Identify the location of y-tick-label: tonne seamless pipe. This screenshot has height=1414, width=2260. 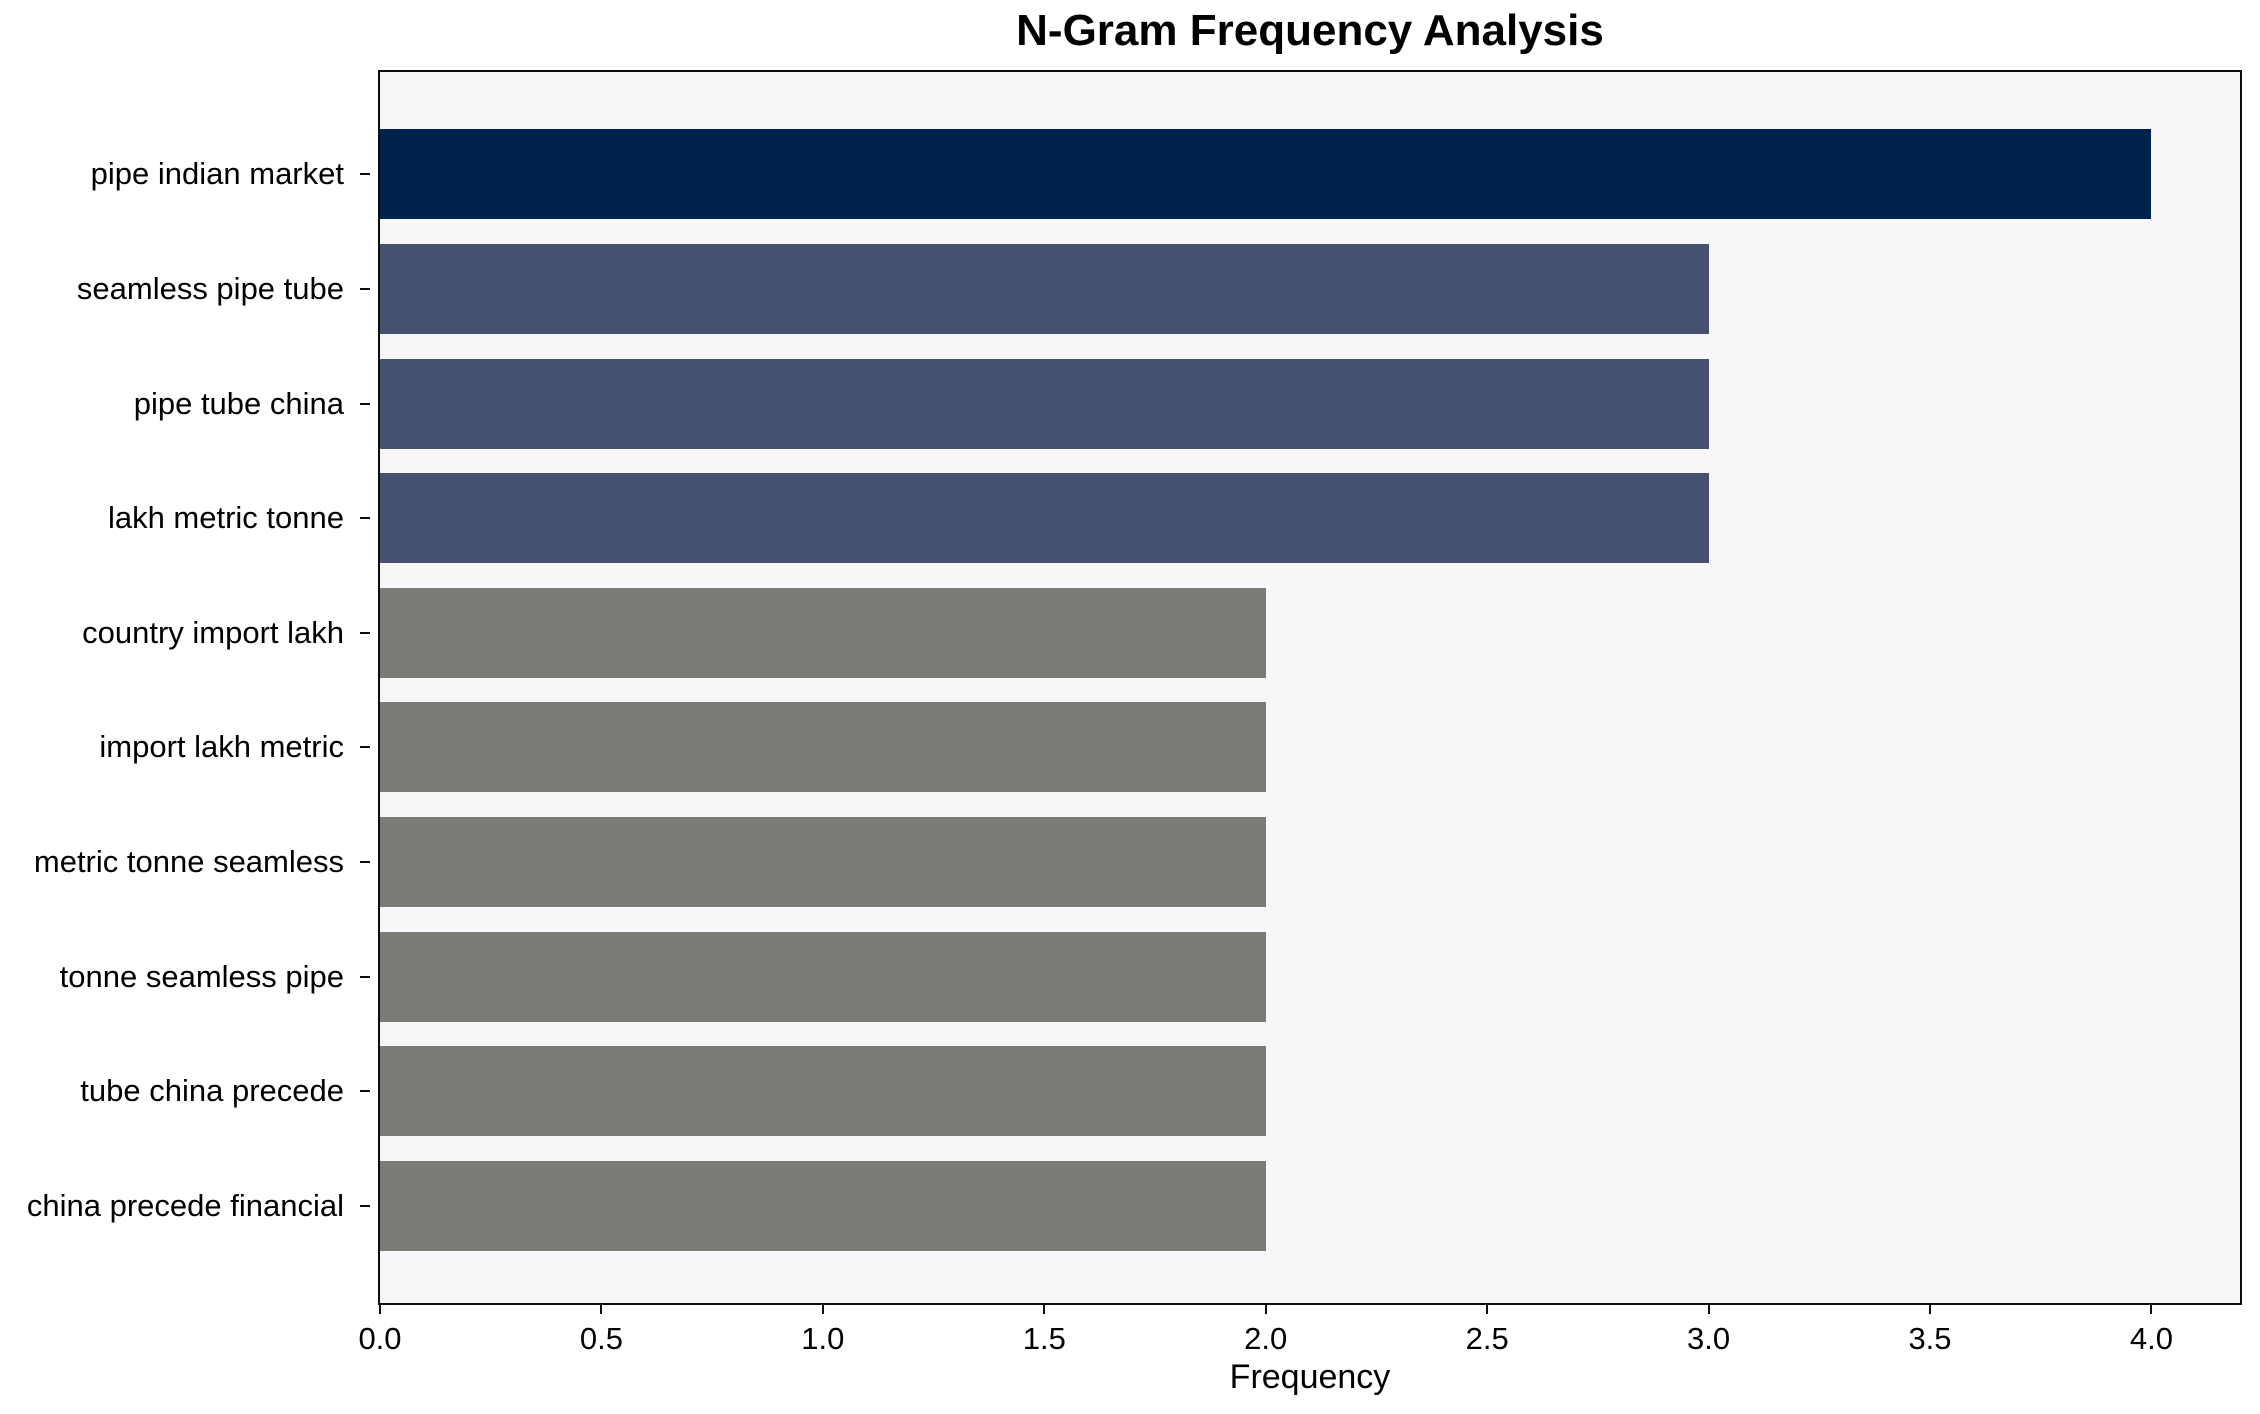
(201, 976).